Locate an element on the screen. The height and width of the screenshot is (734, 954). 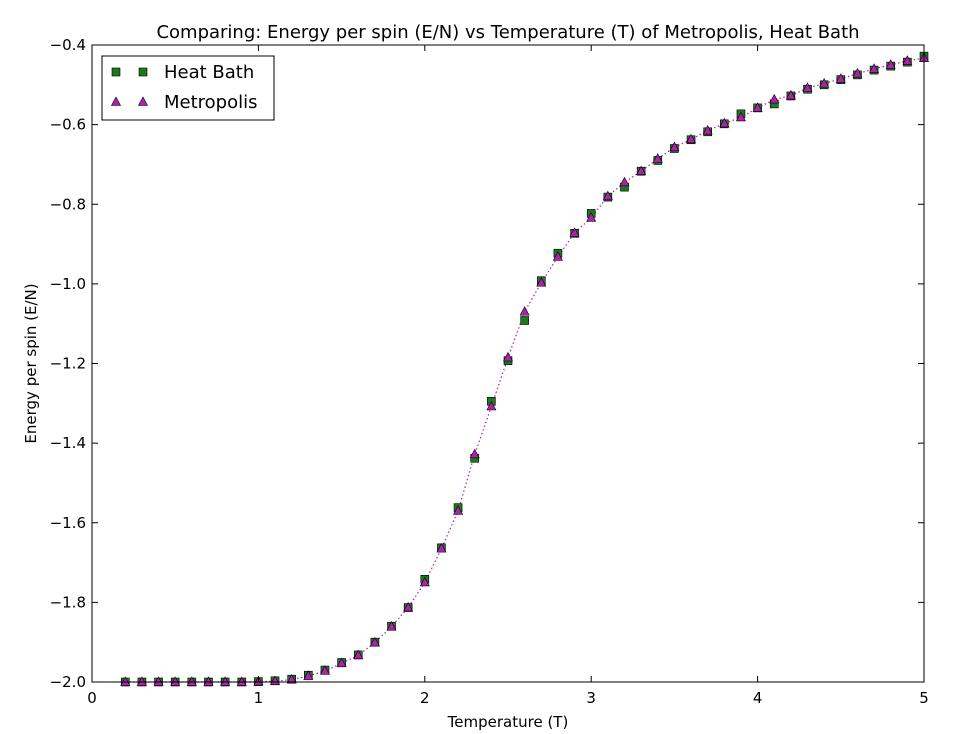
y-tick-label: −1.0 is located at coordinates (68, 284).